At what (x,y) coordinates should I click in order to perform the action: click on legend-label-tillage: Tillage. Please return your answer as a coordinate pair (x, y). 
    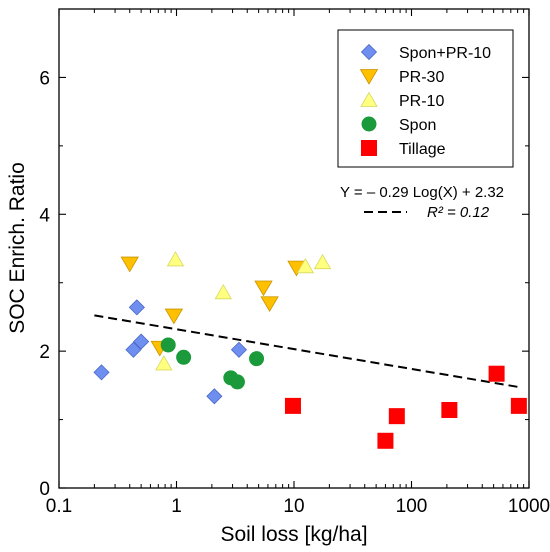
    Looking at the image, I should click on (422, 149).